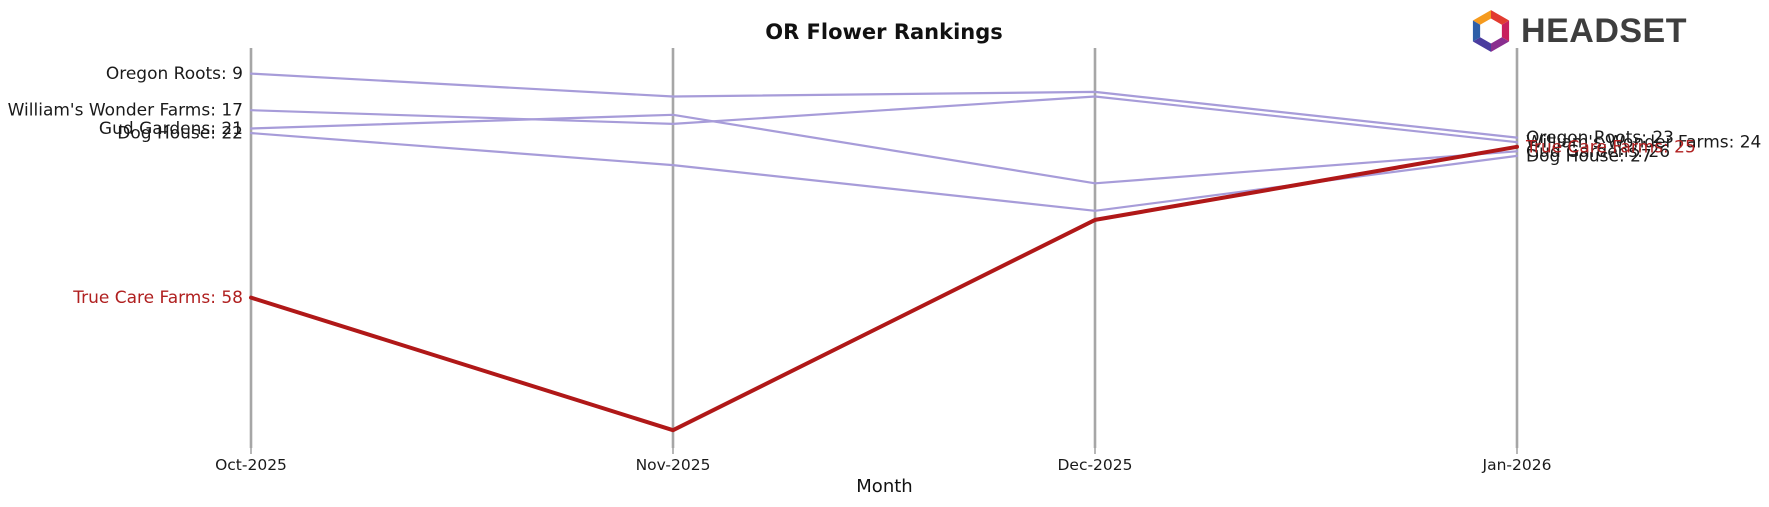 The height and width of the screenshot is (507, 1769). I want to click on headset-logo-text: HEADSET, so click(1604, 30).